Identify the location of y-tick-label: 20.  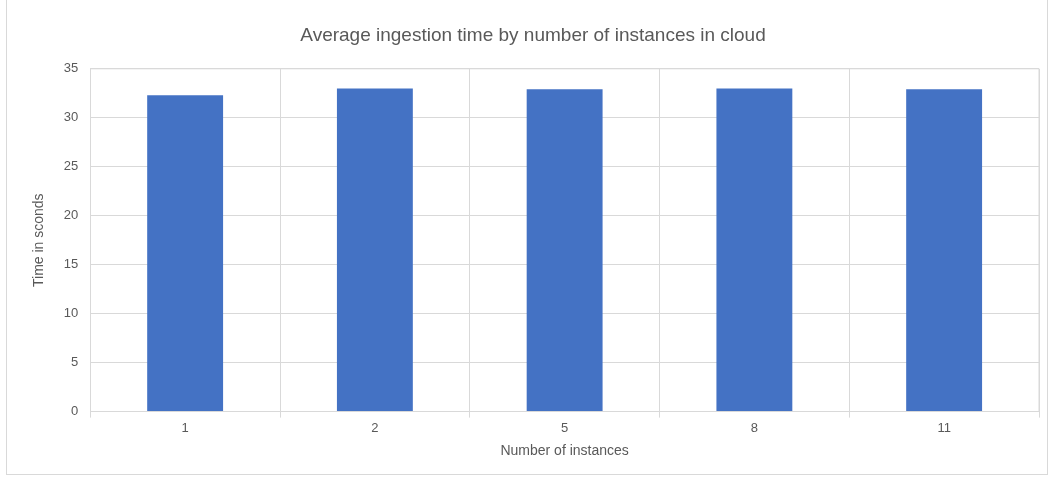
(71, 215).